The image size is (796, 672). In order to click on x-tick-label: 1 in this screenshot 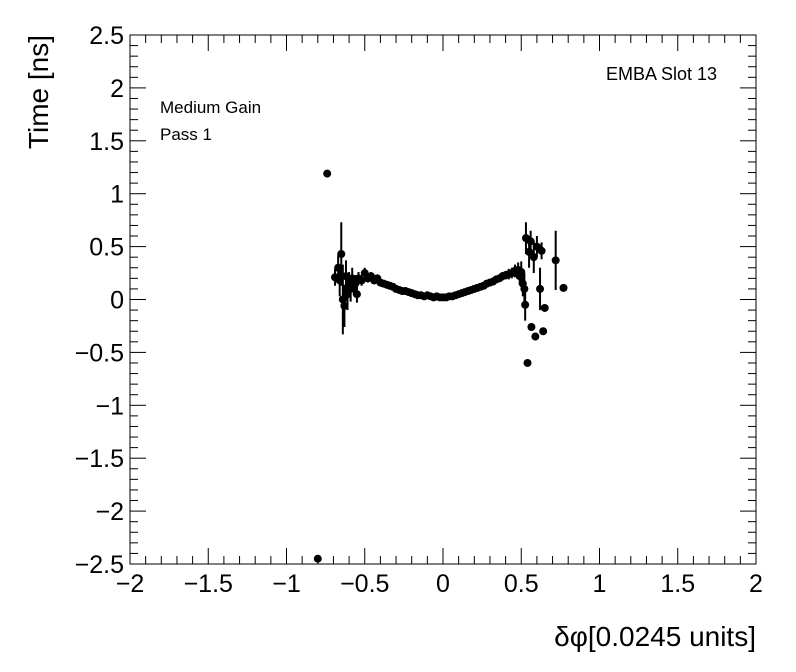, I will do `click(600, 584)`.